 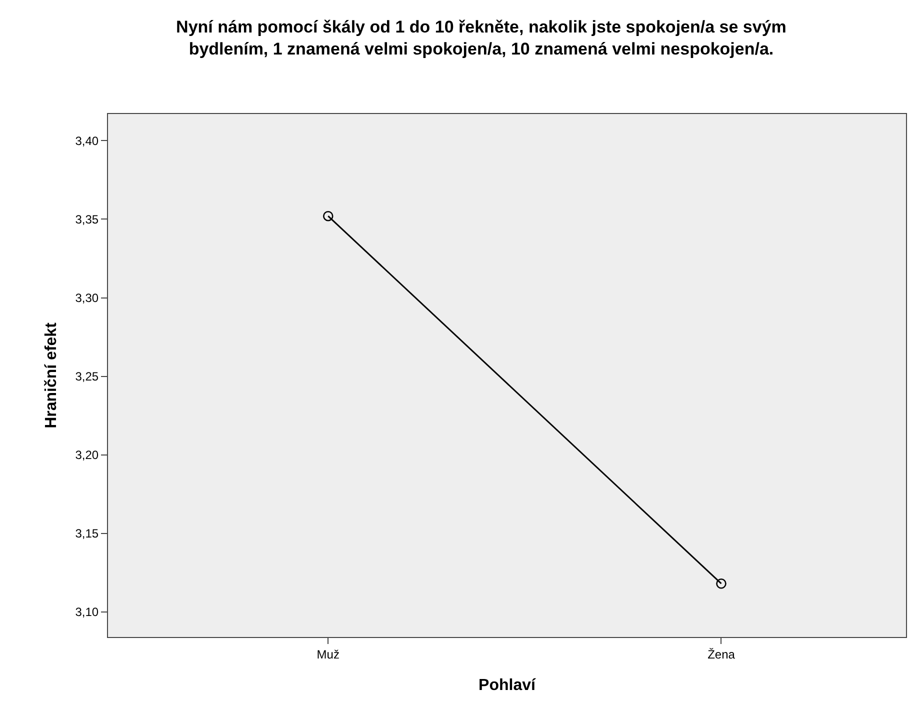 What do you see at coordinates (87, 612) in the screenshot?
I see `y-tick-label: 3,10` at bounding box center [87, 612].